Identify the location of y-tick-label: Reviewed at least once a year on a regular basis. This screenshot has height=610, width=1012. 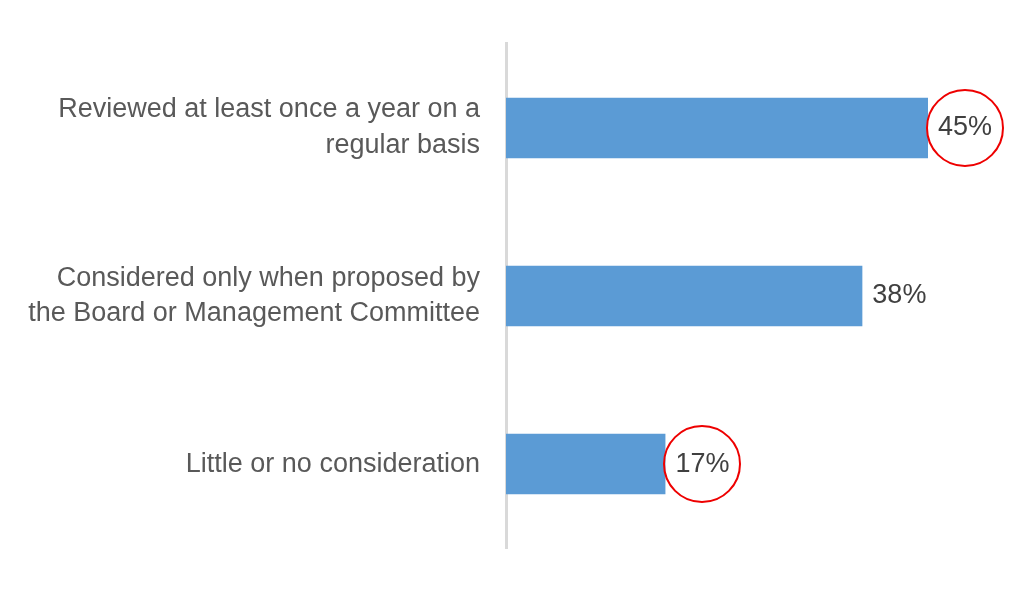
(269, 126).